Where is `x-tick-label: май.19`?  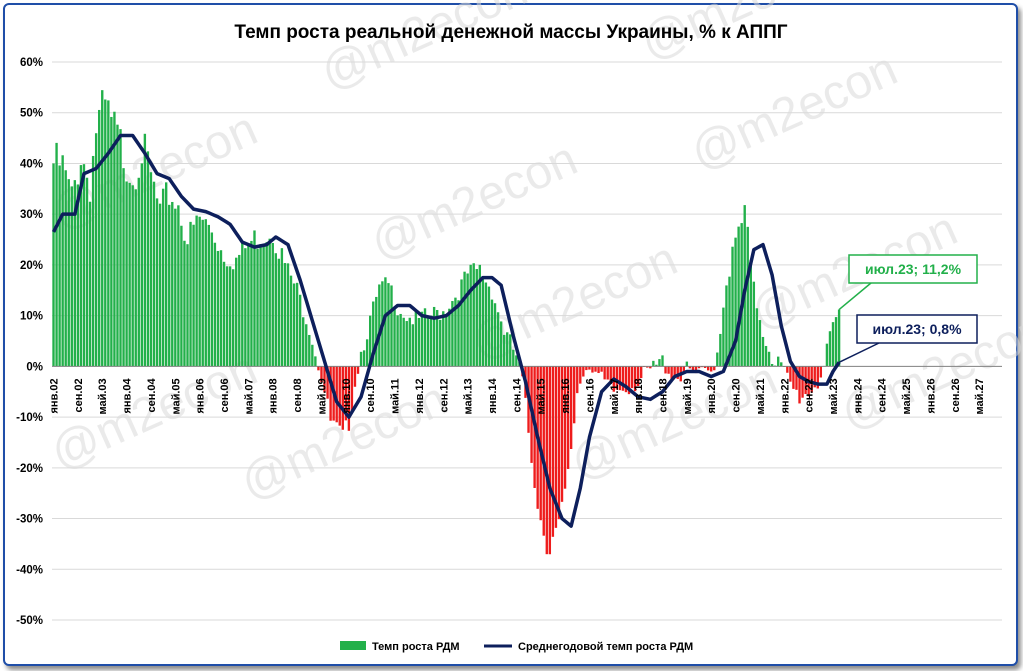
x-tick-label: май.19 is located at coordinates (688, 396).